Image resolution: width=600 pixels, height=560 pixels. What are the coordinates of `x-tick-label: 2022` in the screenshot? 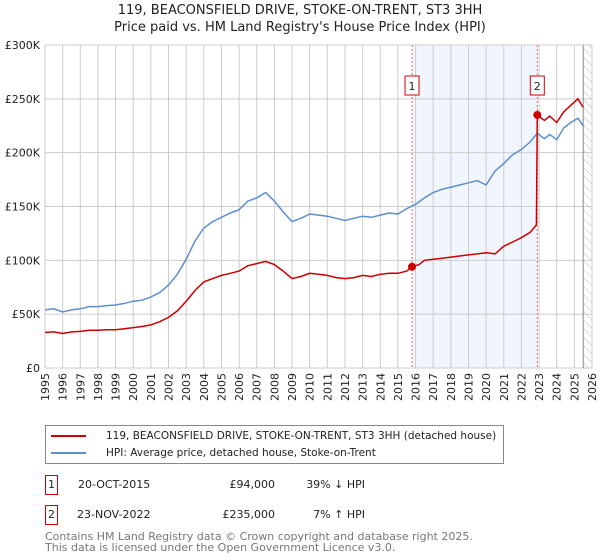 It's located at (521, 387).